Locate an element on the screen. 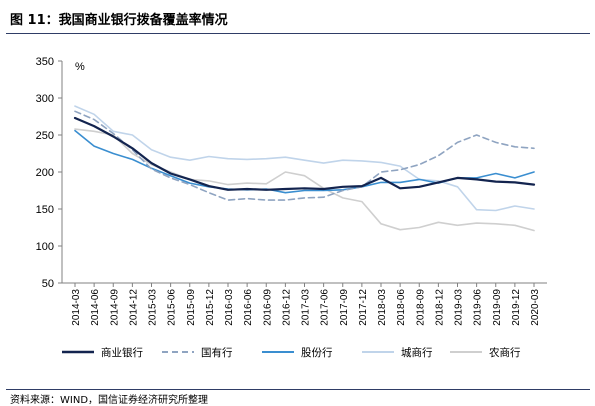 The height and width of the screenshot is (406, 595). x-tick-label: 2017-03 is located at coordinates (306, 307).